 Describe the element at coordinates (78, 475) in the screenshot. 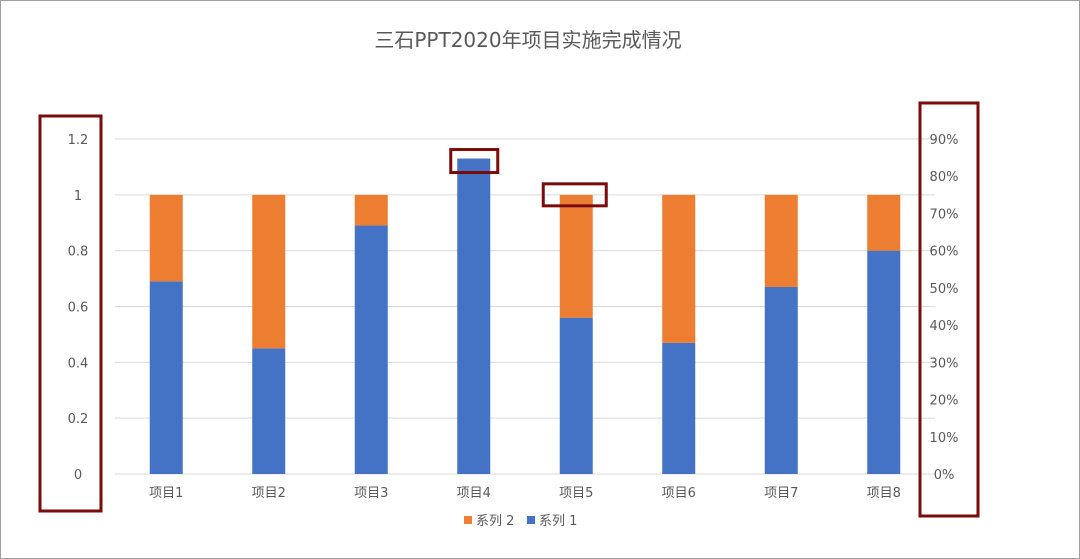

I see `y-tick-label: 0` at that location.